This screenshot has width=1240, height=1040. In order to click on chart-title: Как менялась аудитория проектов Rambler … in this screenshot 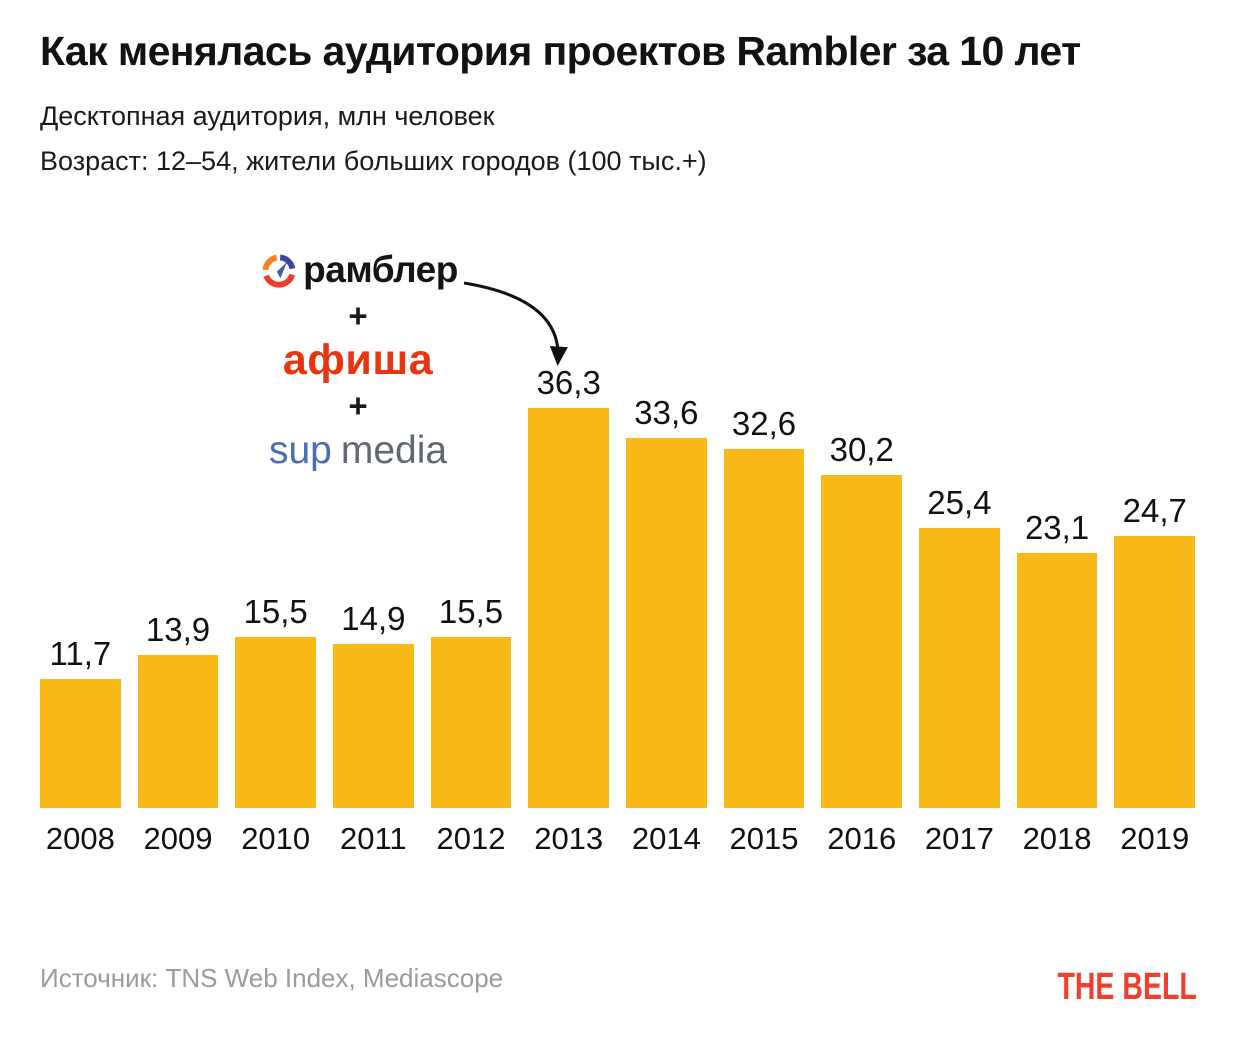, I will do `click(560, 51)`.